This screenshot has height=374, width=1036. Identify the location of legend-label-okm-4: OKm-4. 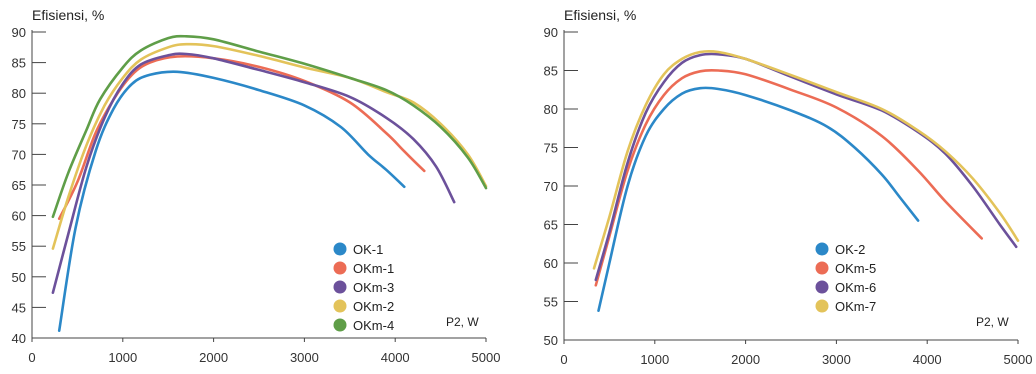
(373, 325).